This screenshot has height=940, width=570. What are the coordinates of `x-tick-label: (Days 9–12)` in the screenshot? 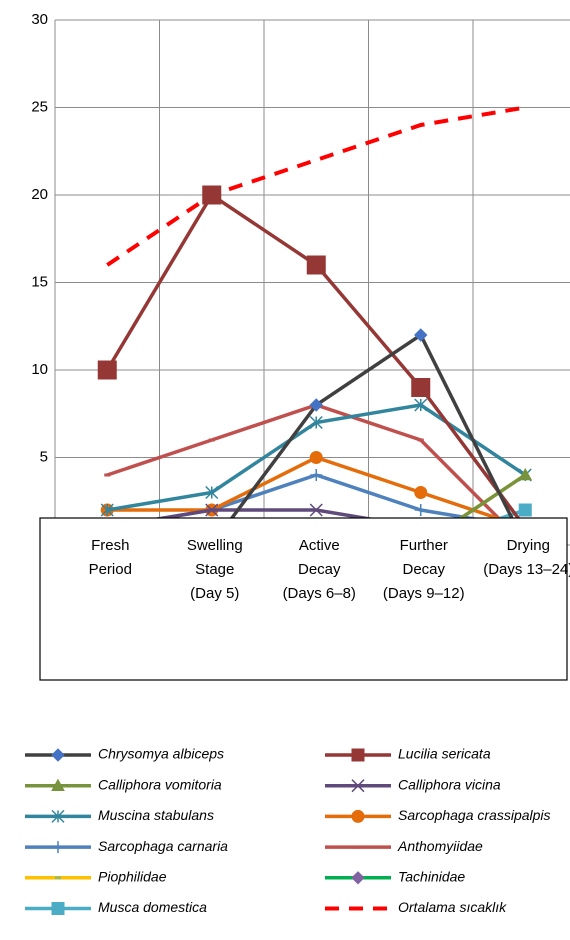 It's located at (424, 593).